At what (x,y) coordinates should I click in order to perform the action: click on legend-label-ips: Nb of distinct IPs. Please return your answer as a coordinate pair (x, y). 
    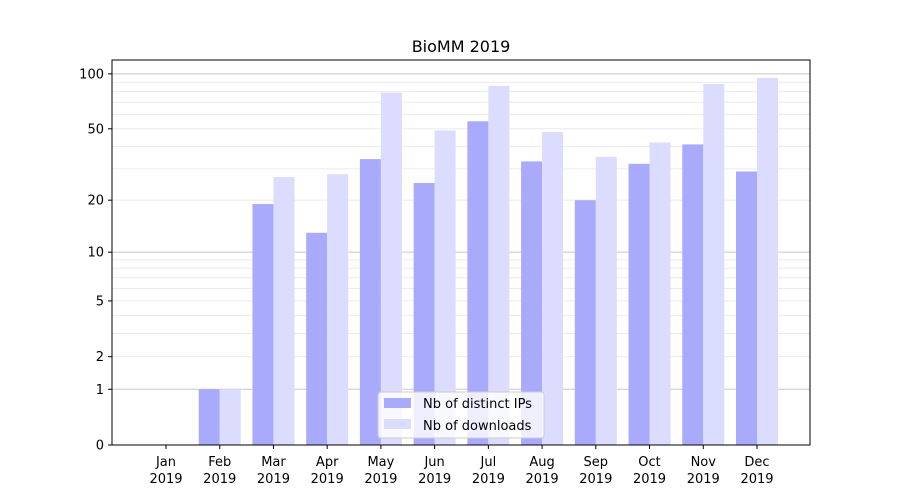
    Looking at the image, I should click on (477, 404).